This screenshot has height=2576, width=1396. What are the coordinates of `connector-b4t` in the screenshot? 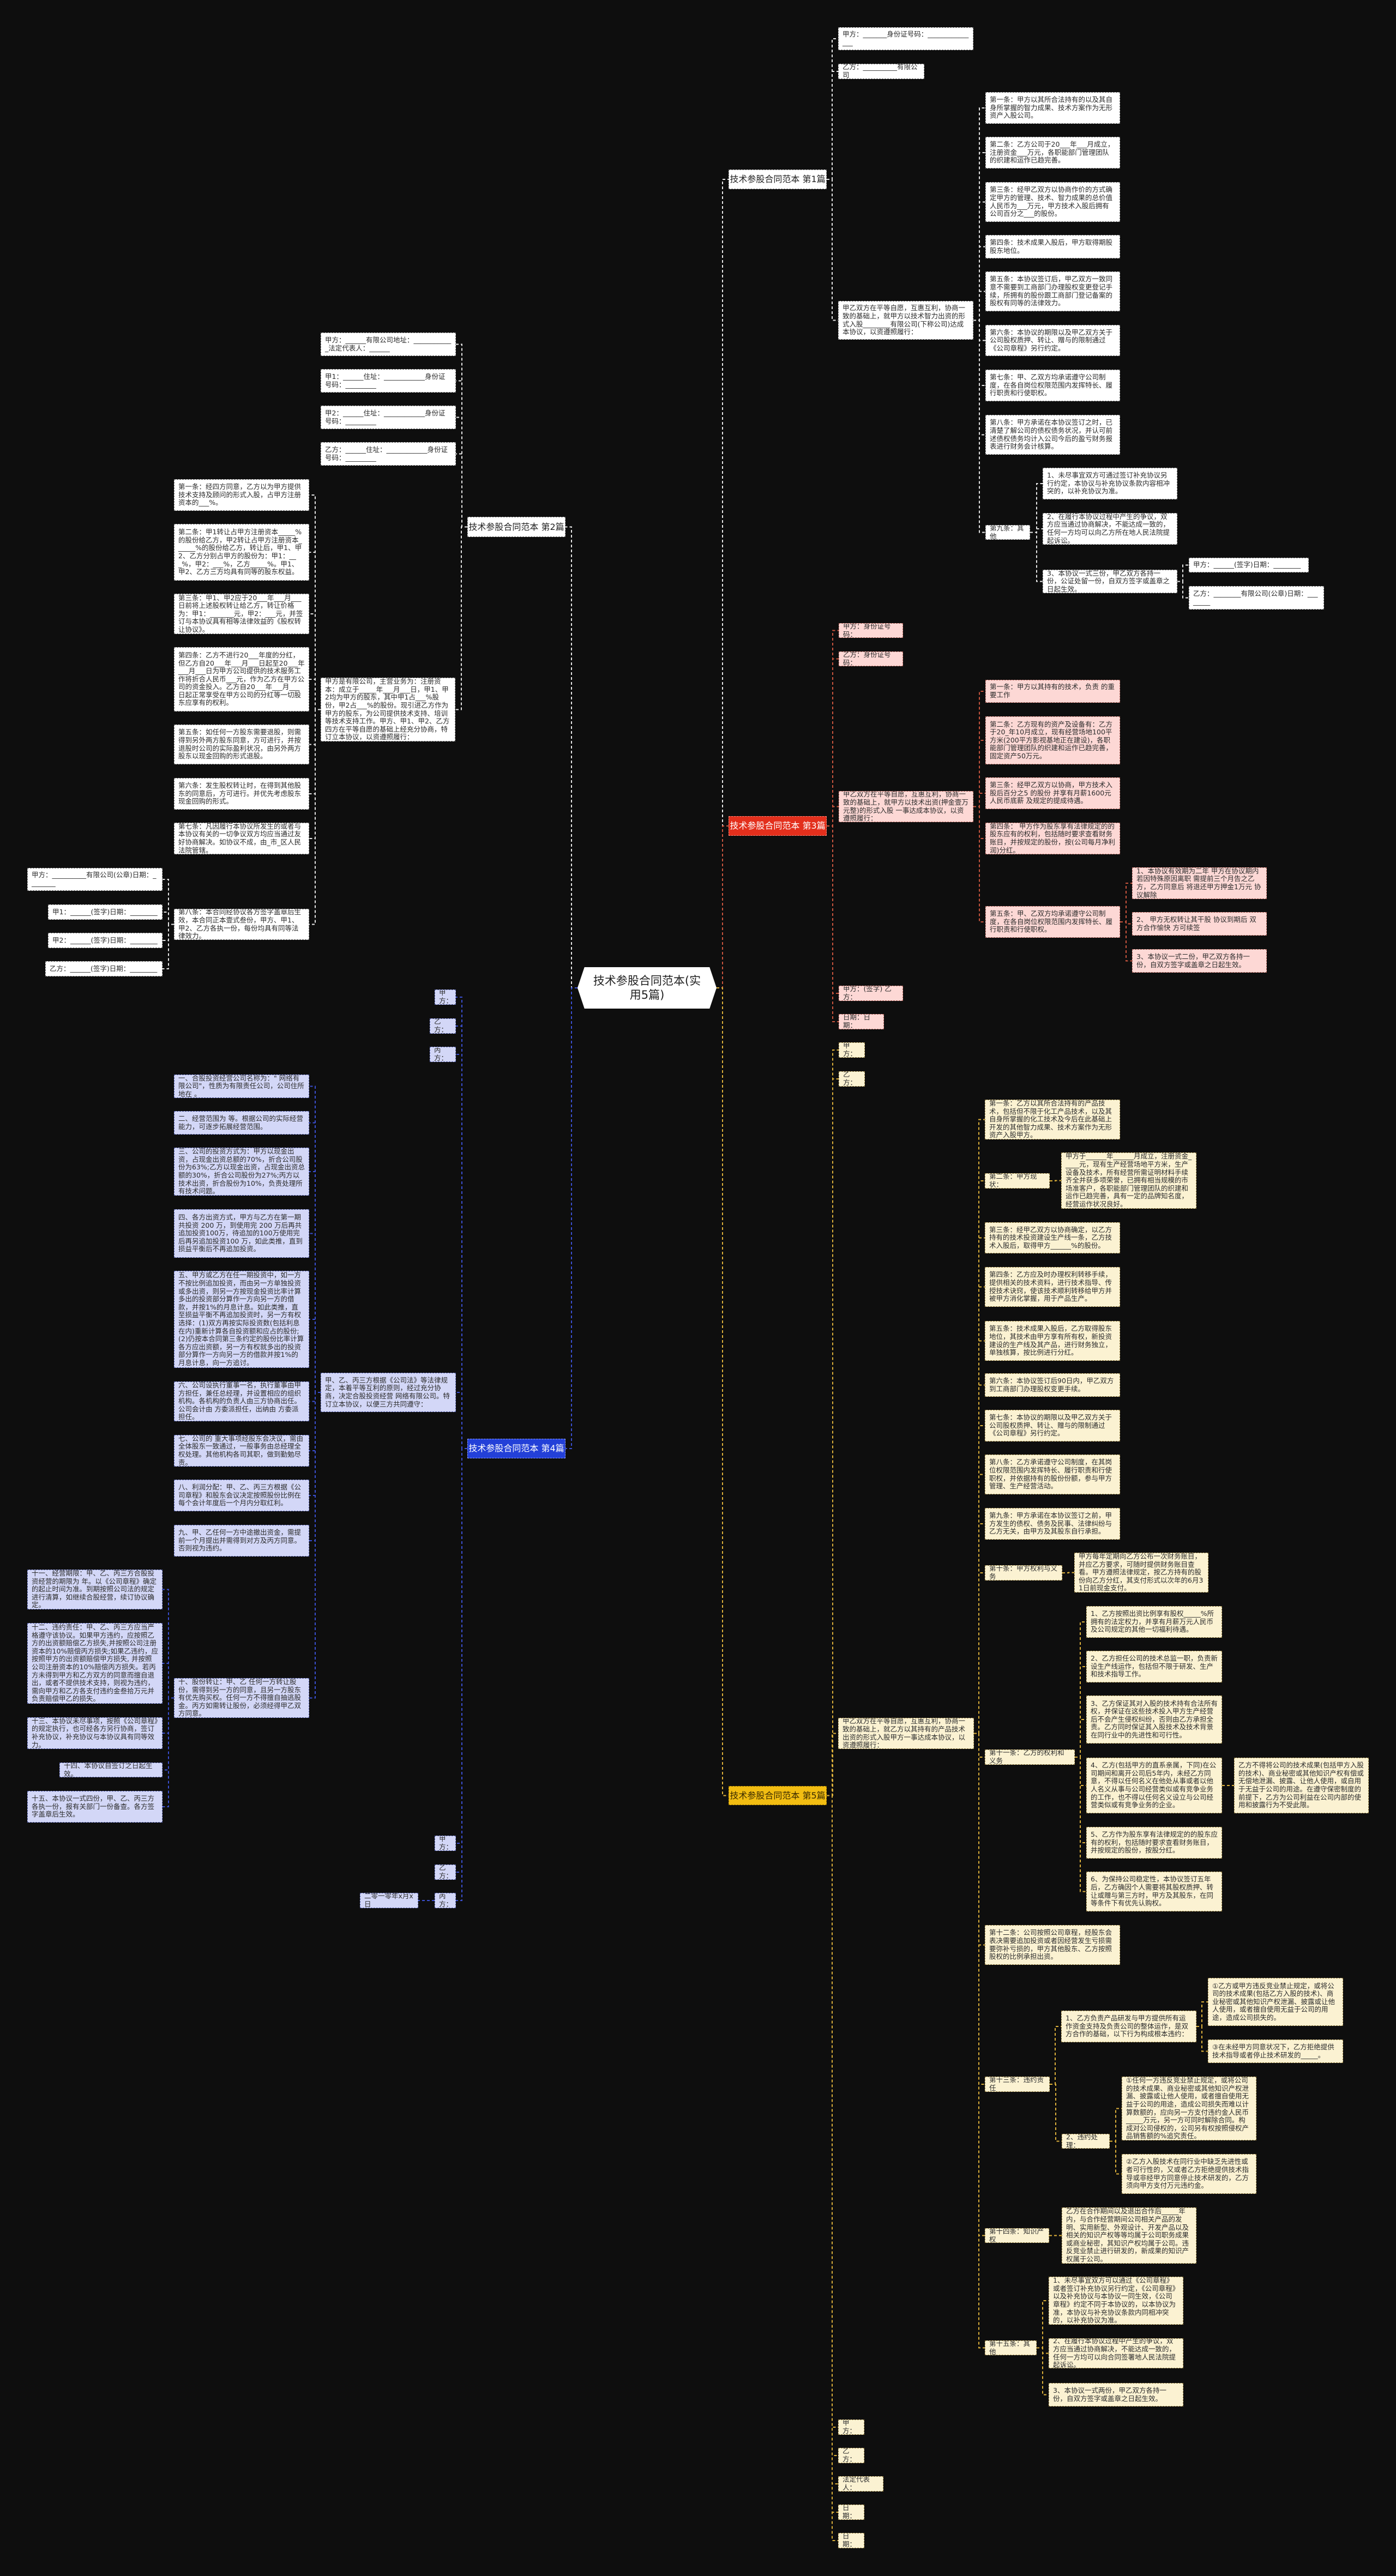 It's located at (571, 1218).